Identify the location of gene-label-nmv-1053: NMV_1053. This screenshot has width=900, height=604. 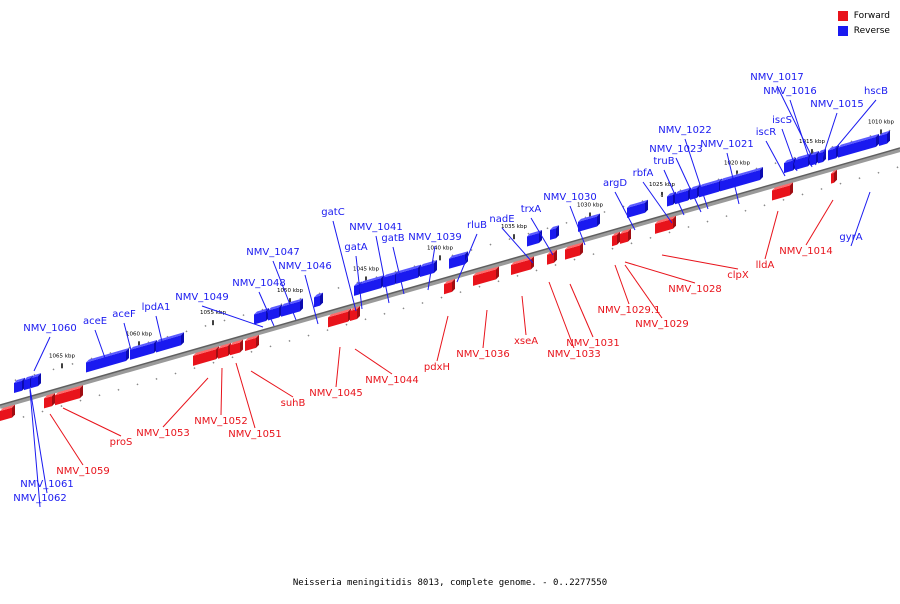
(162, 433).